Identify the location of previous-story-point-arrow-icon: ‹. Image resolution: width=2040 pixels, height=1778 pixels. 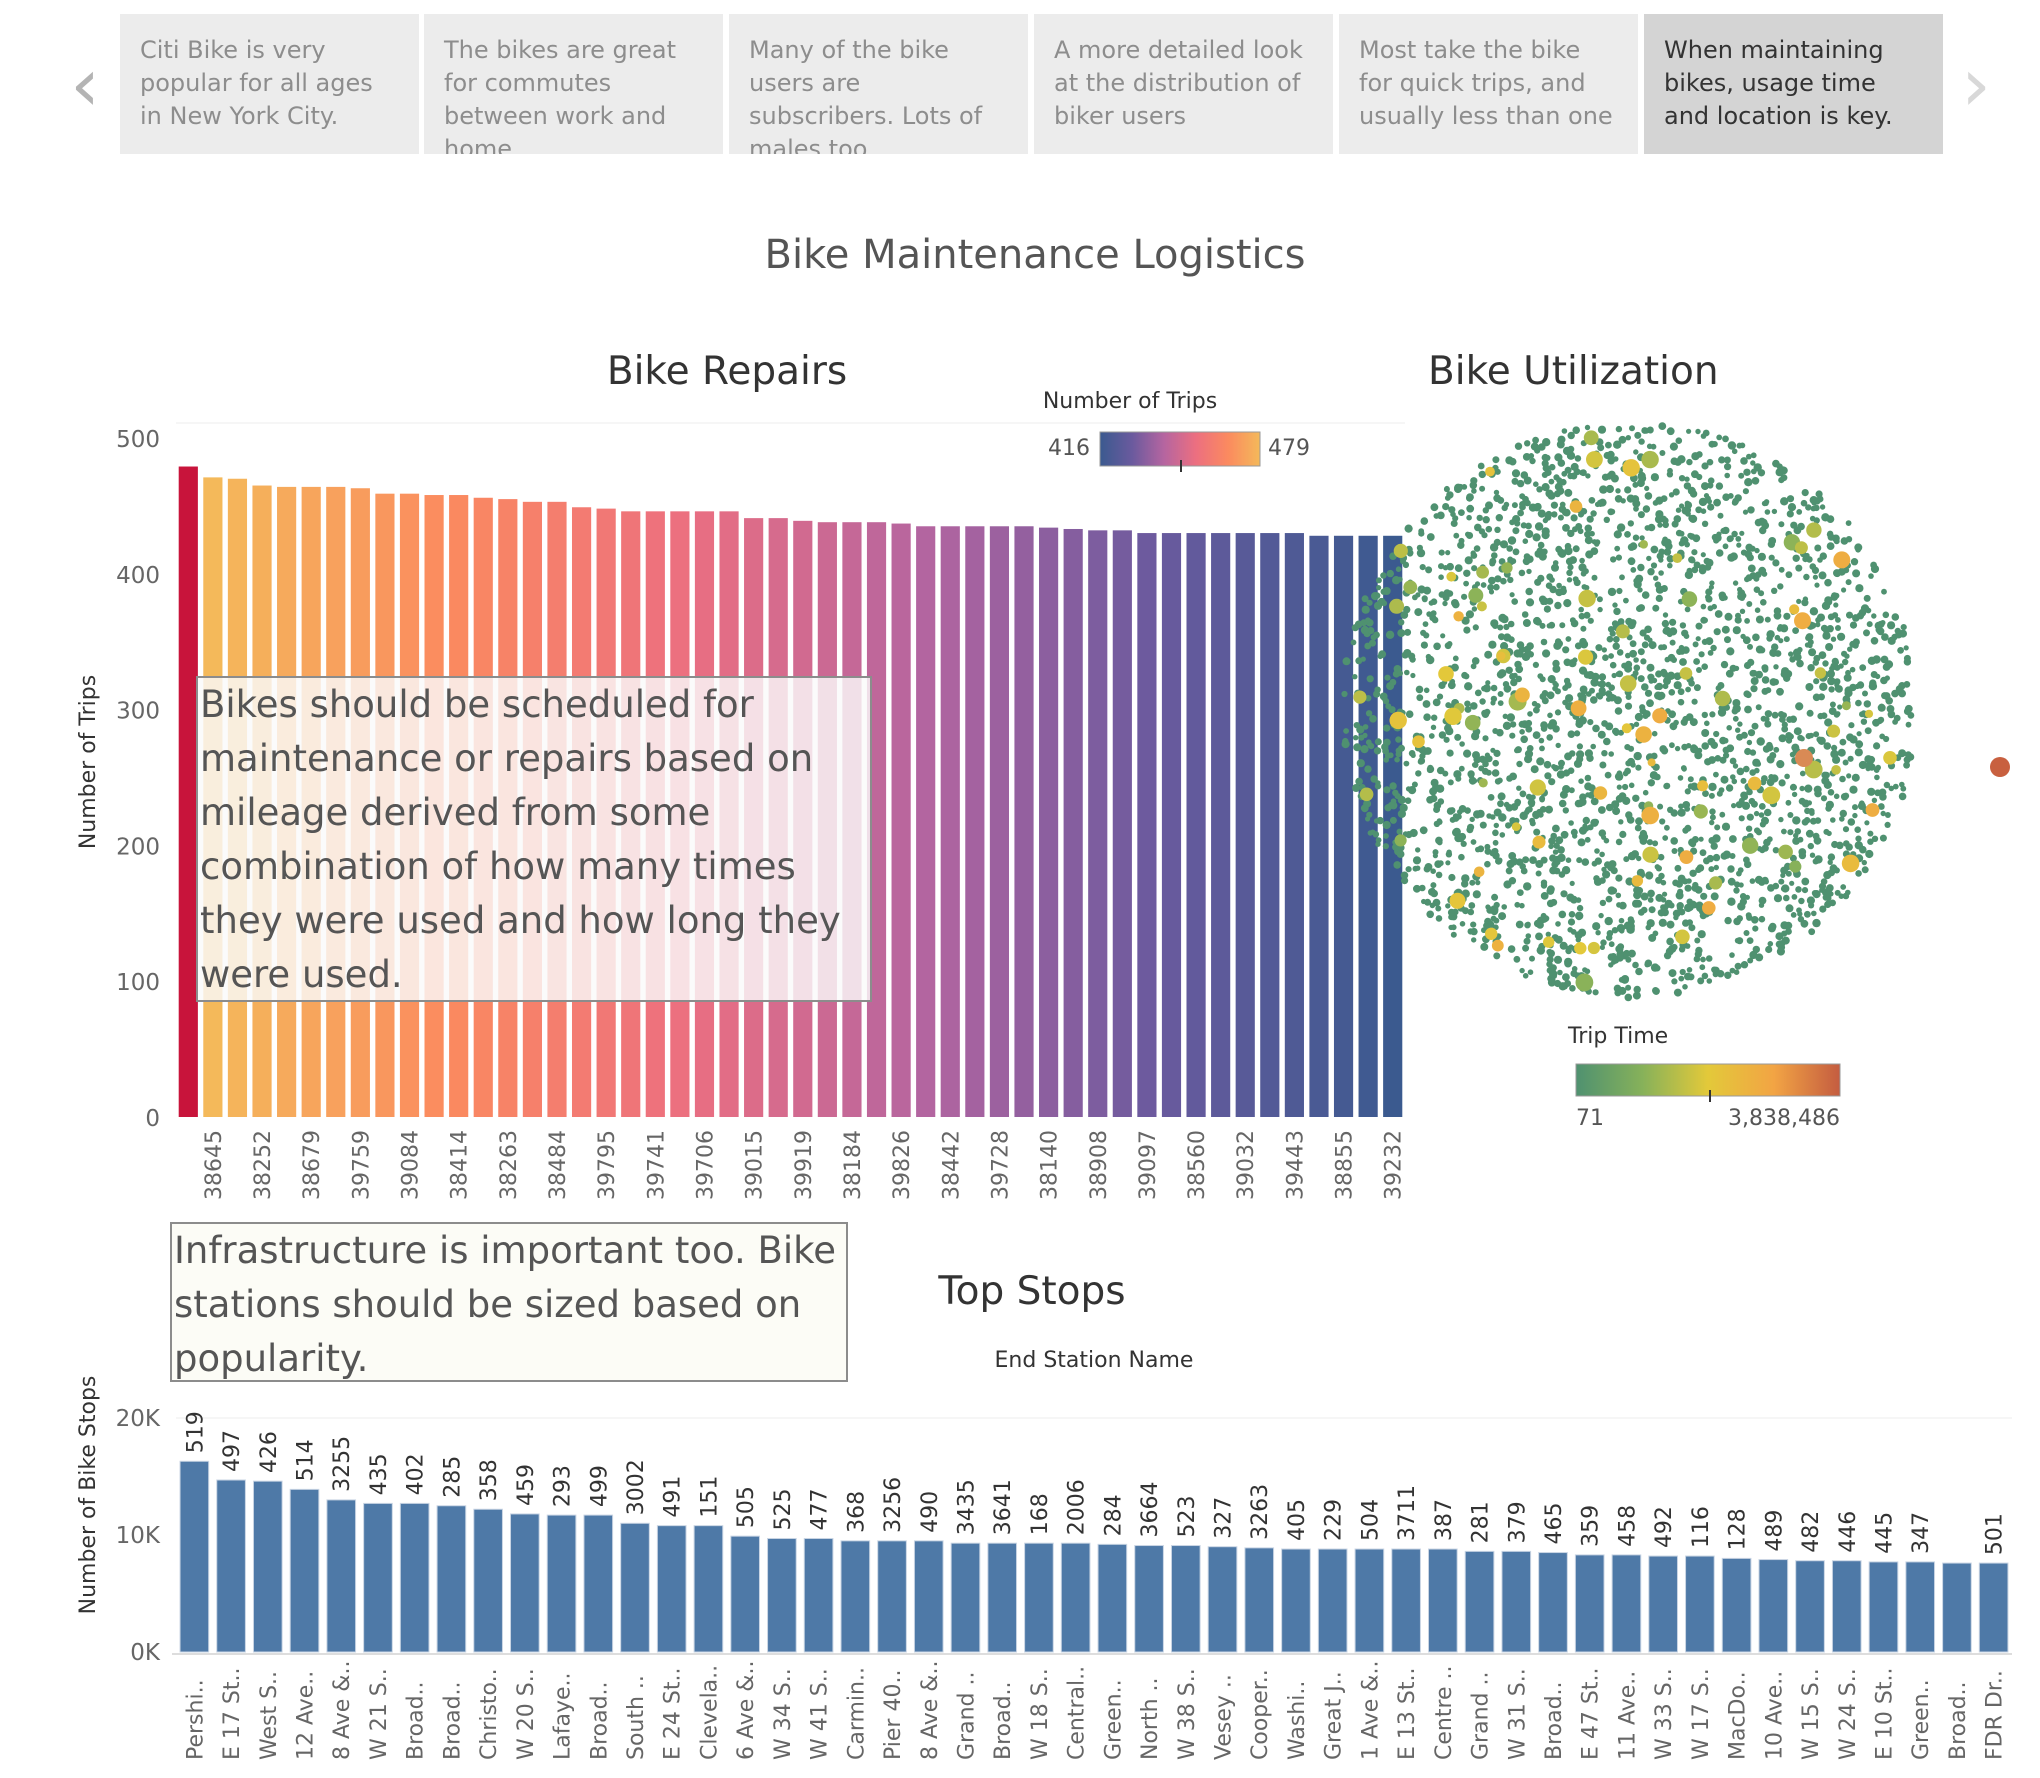
(85, 85).